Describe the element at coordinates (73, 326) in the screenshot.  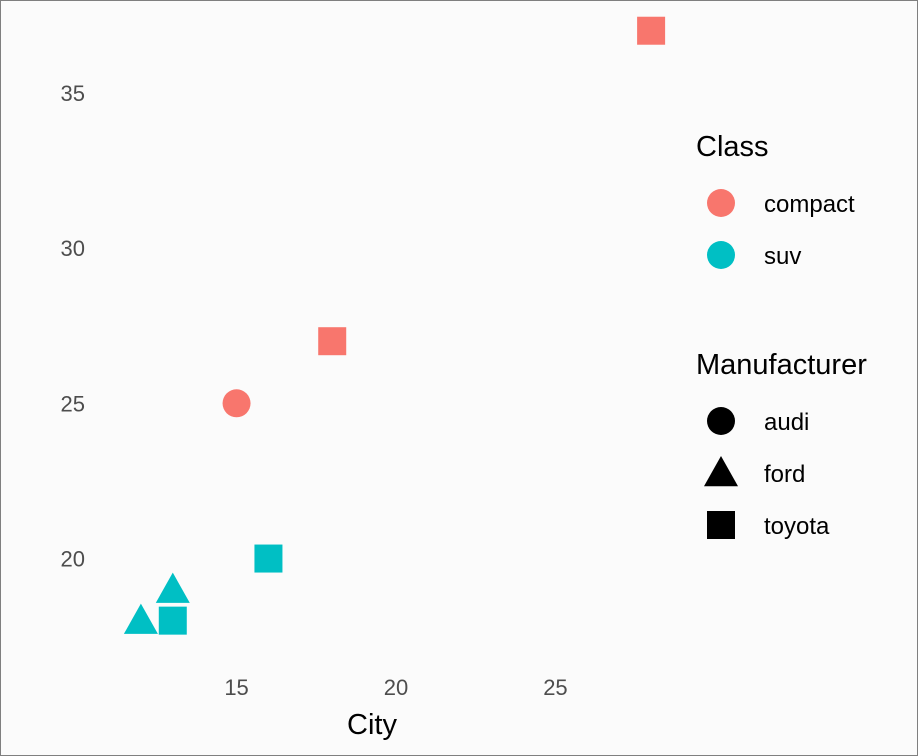
I see `y-tick-labels: 20 25 30 35` at that location.